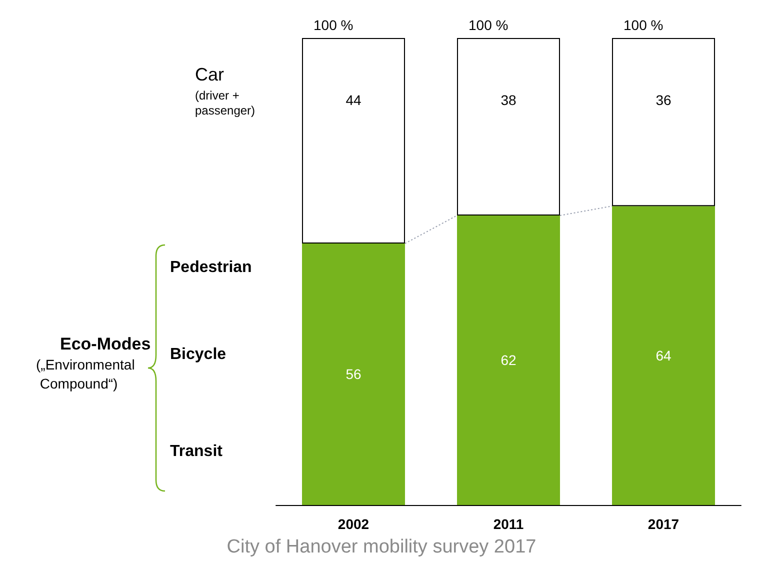 The image size is (763, 569). What do you see at coordinates (508, 524) in the screenshot?
I see `x-tick-label: 2011` at bounding box center [508, 524].